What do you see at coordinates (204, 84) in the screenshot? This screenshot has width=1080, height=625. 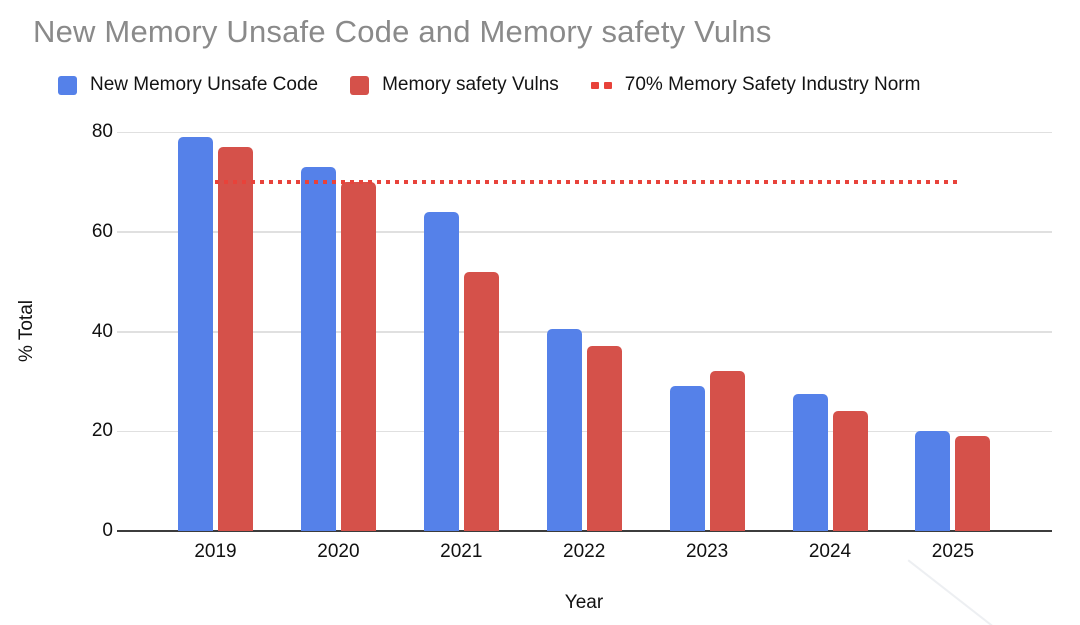 I see `legend-label-new-memory-unsafe-code: New Memory Unsafe Code` at bounding box center [204, 84].